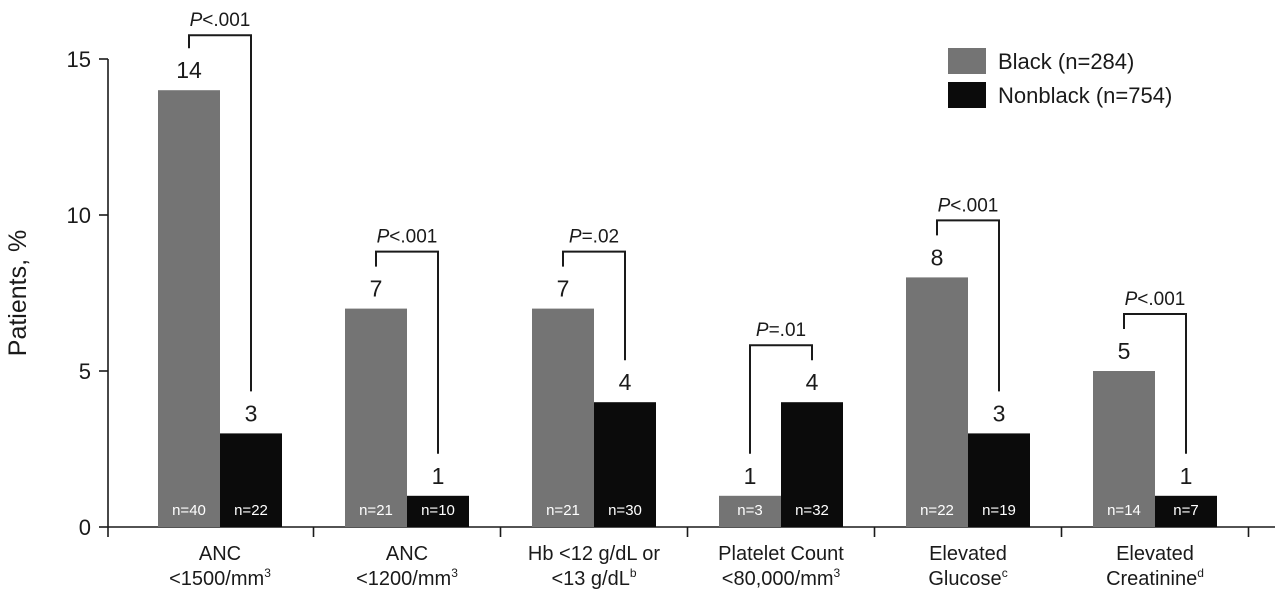 The width and height of the screenshot is (1279, 597). Describe the element at coordinates (1124, 510) in the screenshot. I see `n-label: n=14` at that location.